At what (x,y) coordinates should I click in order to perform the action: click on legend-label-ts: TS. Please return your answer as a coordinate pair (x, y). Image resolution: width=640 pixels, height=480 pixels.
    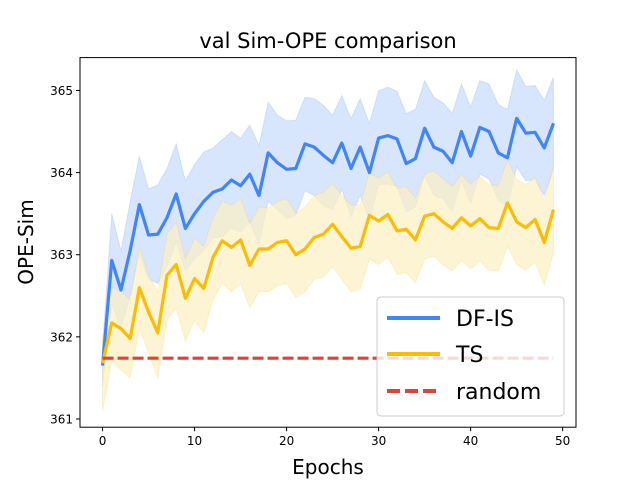
    Looking at the image, I should click on (469, 355).